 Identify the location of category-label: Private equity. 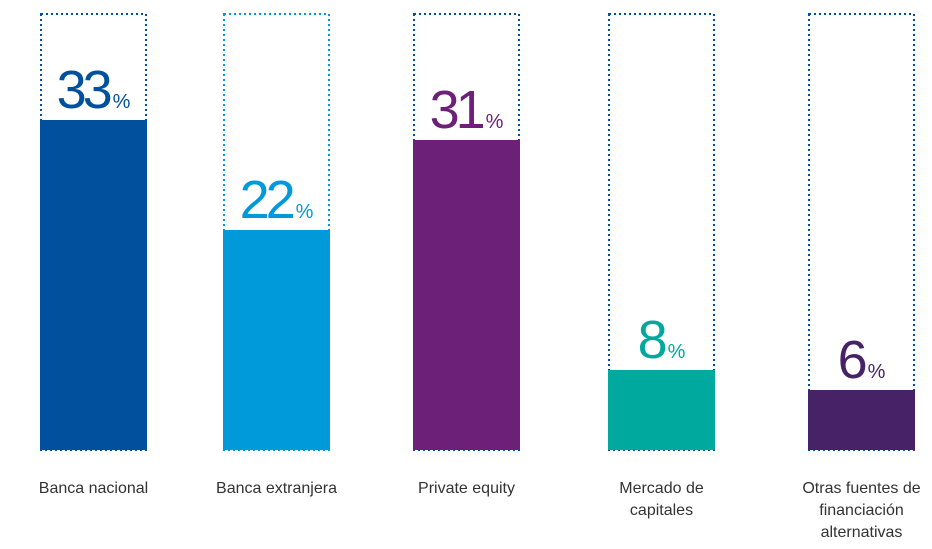
(466, 488).